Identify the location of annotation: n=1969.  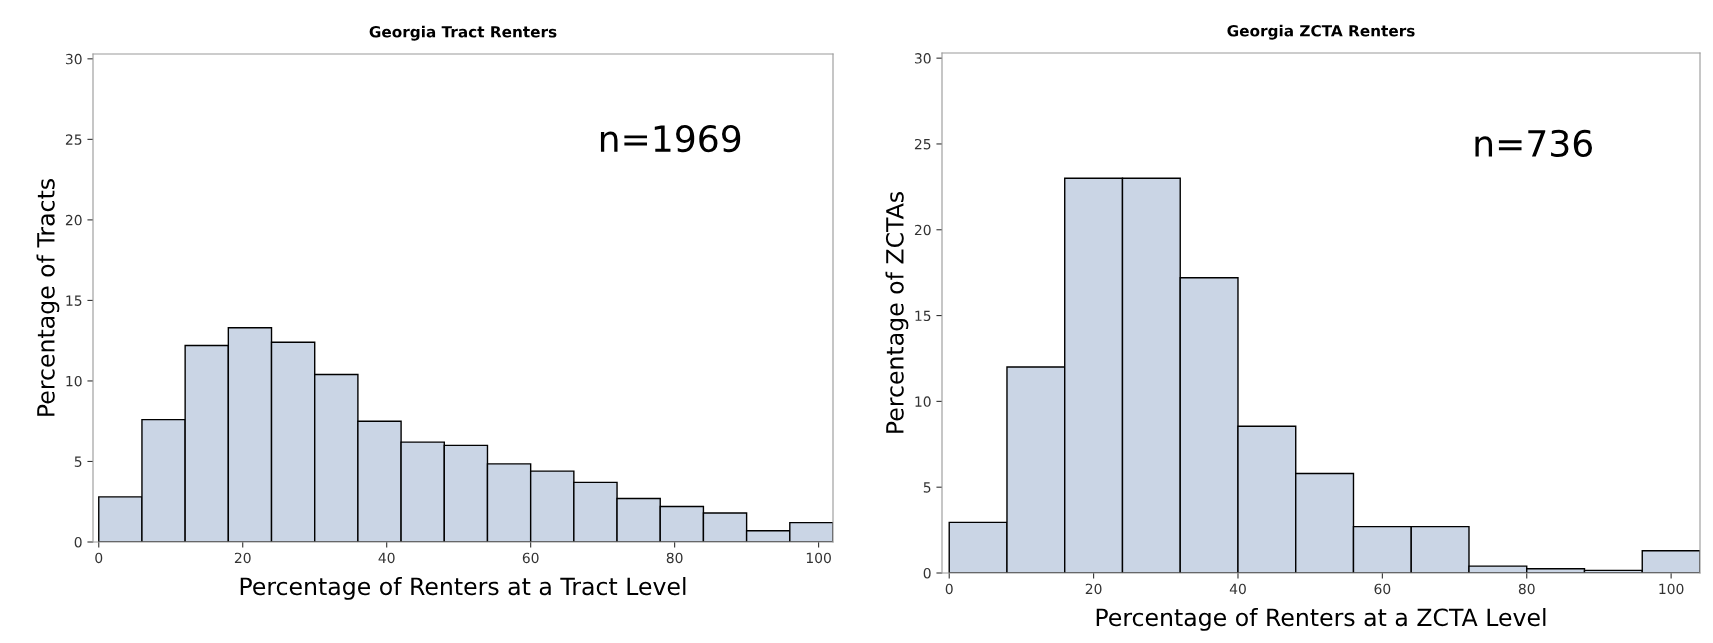
(670, 139).